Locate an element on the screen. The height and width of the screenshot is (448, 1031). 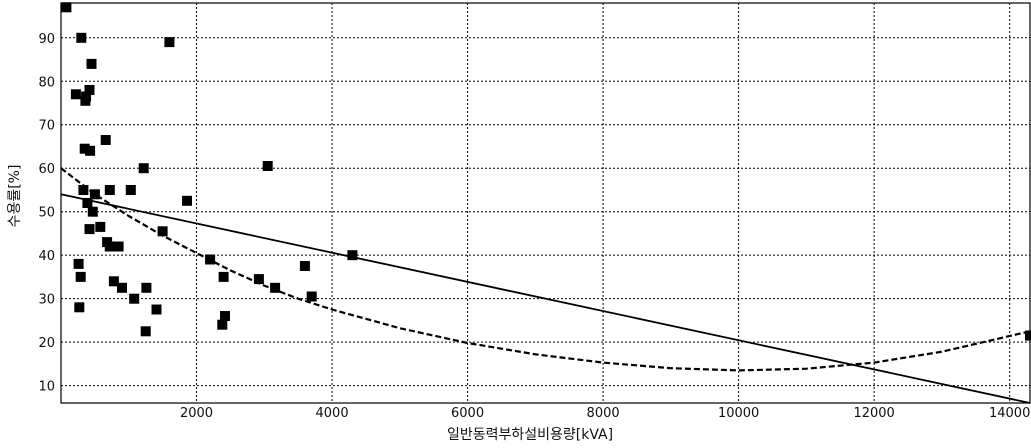
x-tick-label: 2000 is located at coordinates (196, 413).